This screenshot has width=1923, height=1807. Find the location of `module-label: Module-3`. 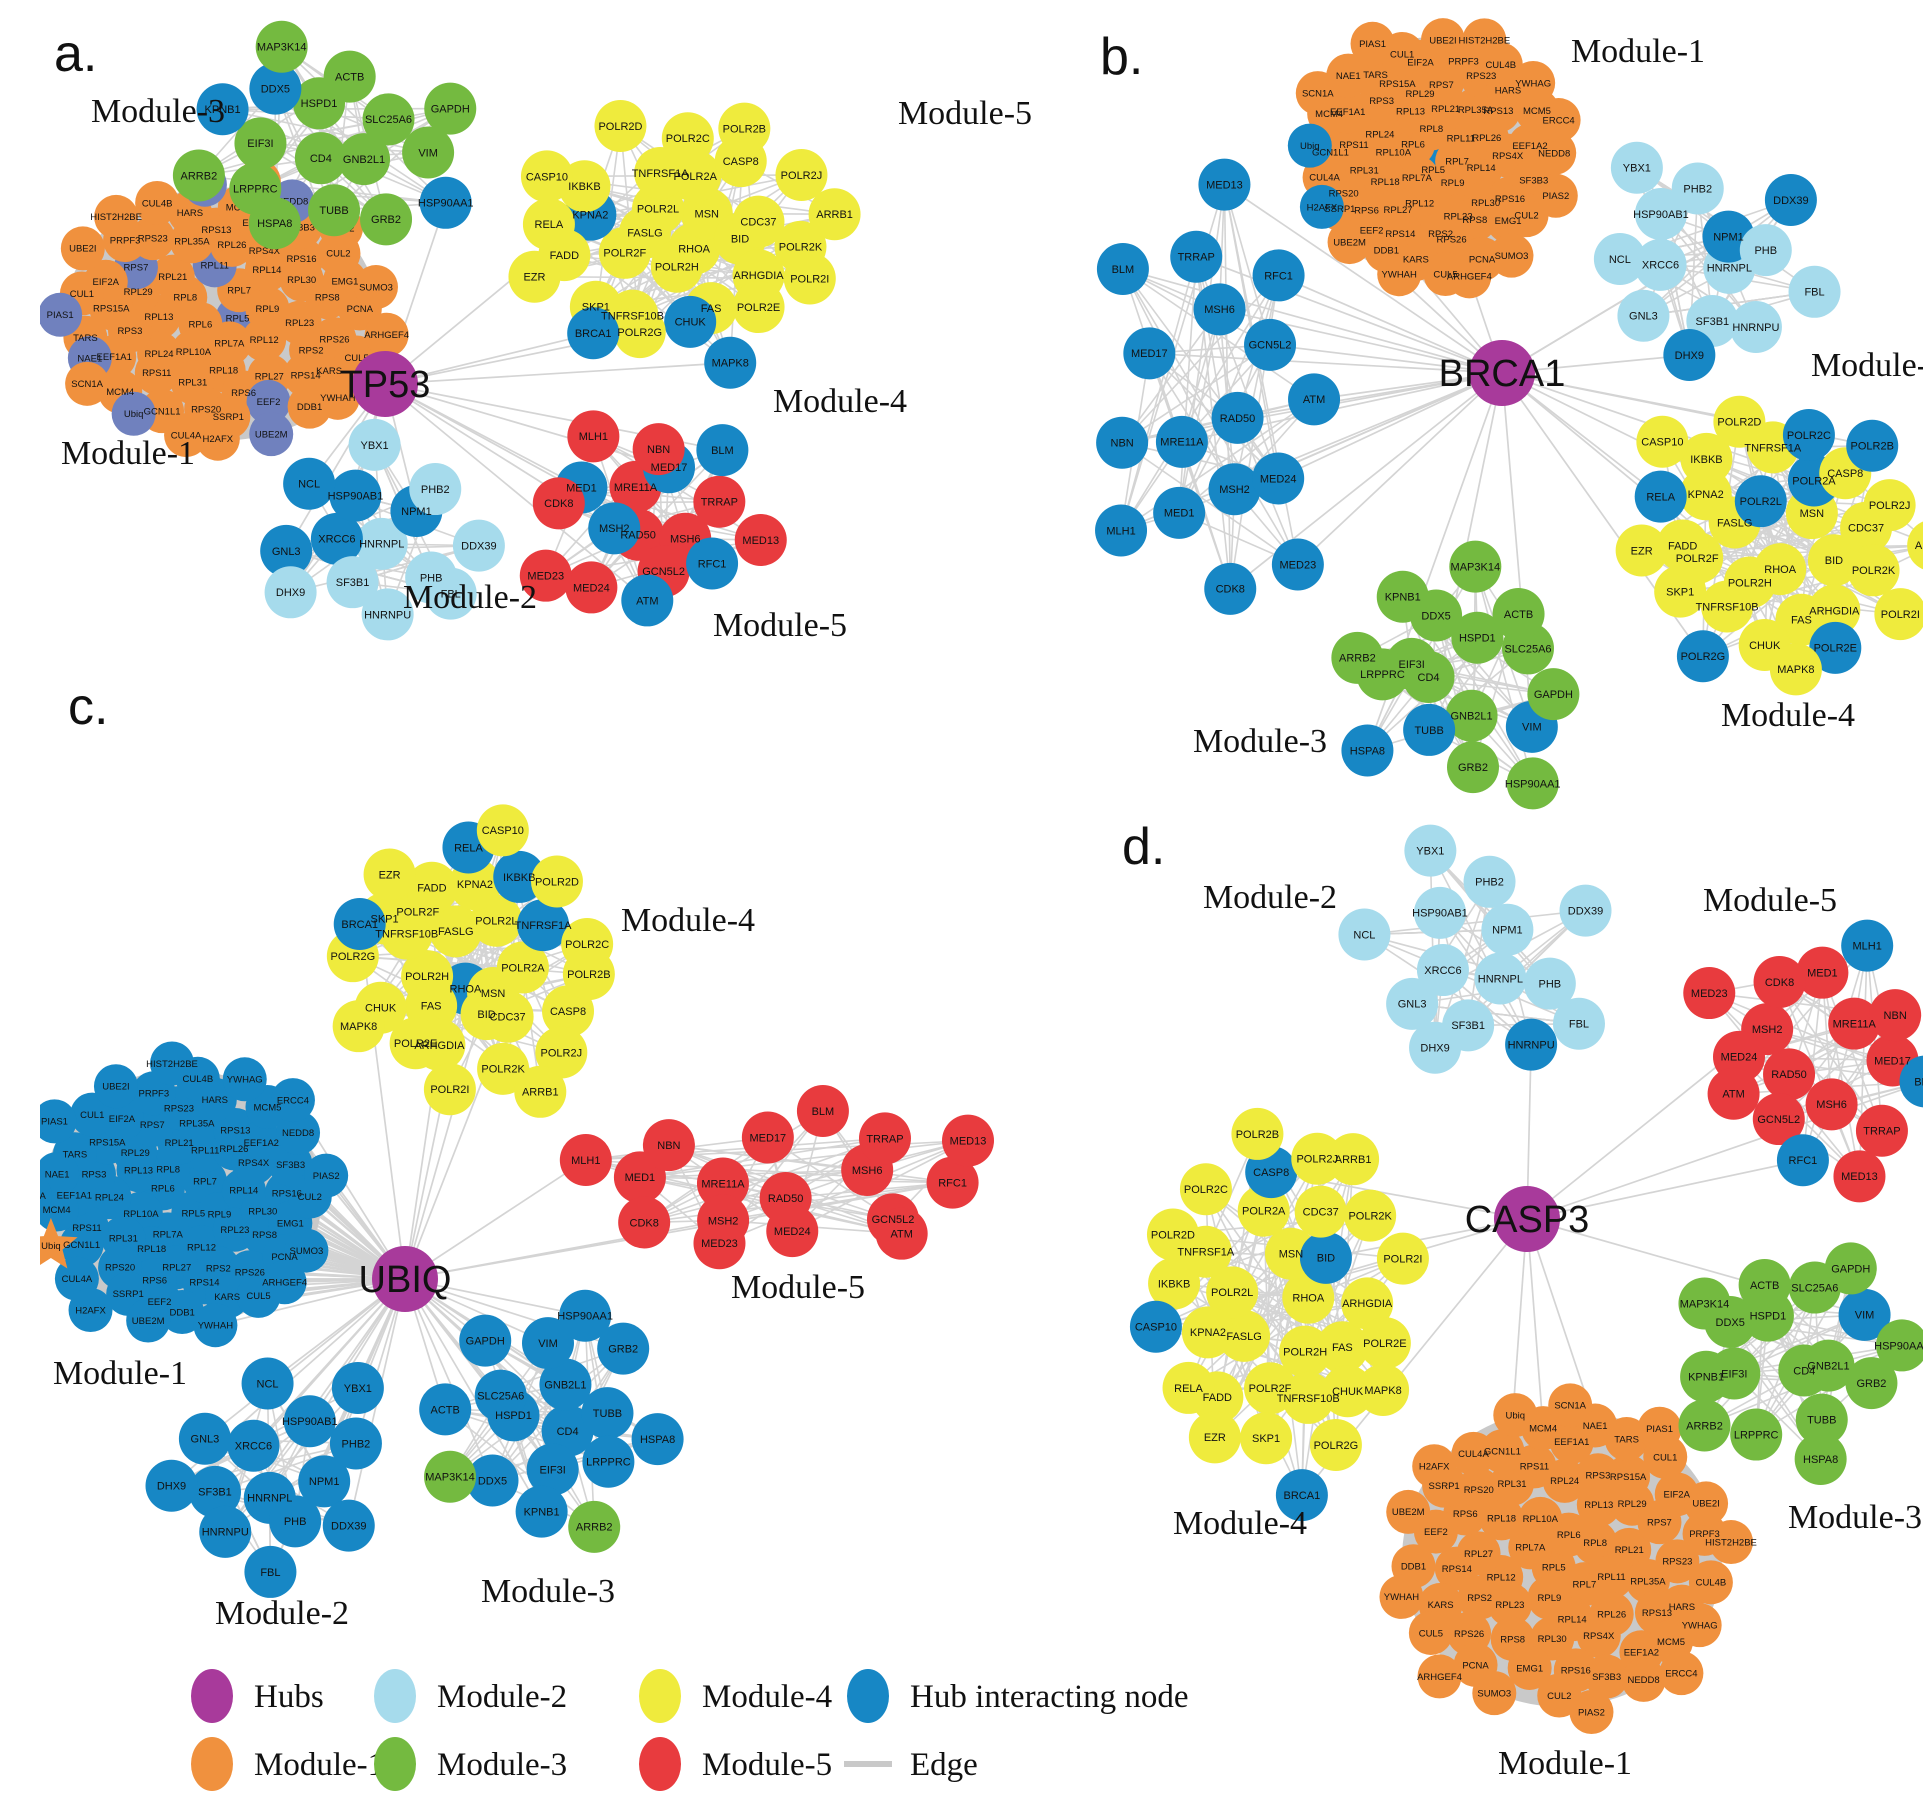

module-label: Module-3 is located at coordinates (1260, 741).